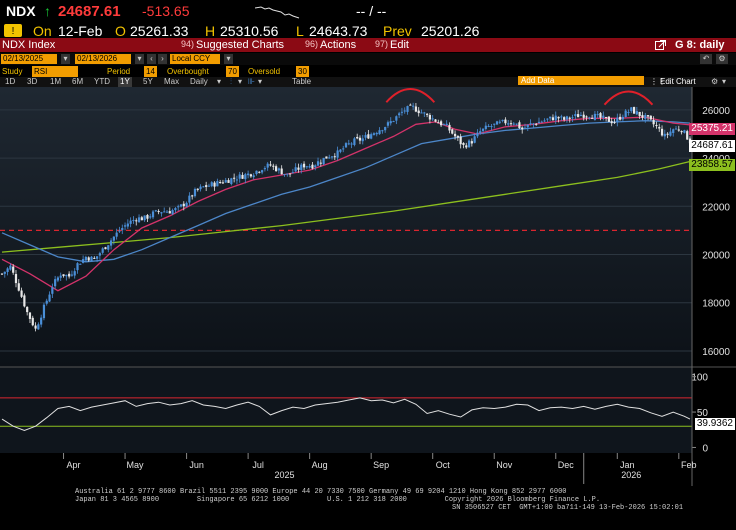 This screenshot has height=530, width=736. I want to click on next-period-icon: ›, so click(162, 59).